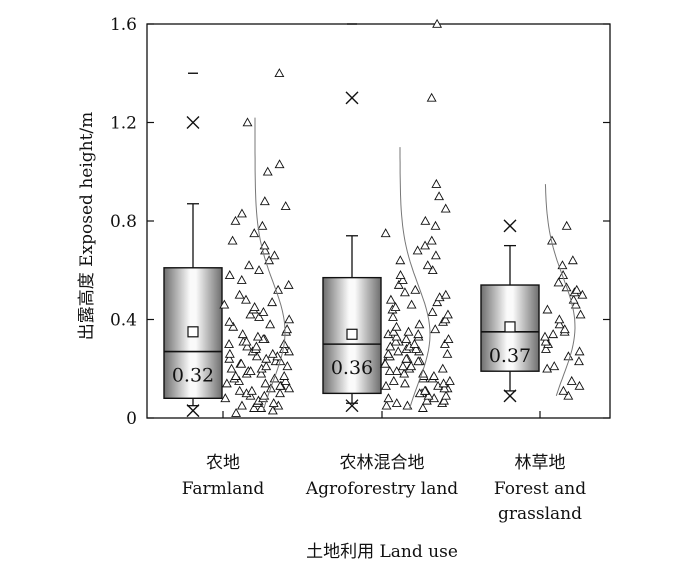  What do you see at coordinates (540, 489) in the screenshot?
I see `category-label-en-2-0: Forest and` at bounding box center [540, 489].